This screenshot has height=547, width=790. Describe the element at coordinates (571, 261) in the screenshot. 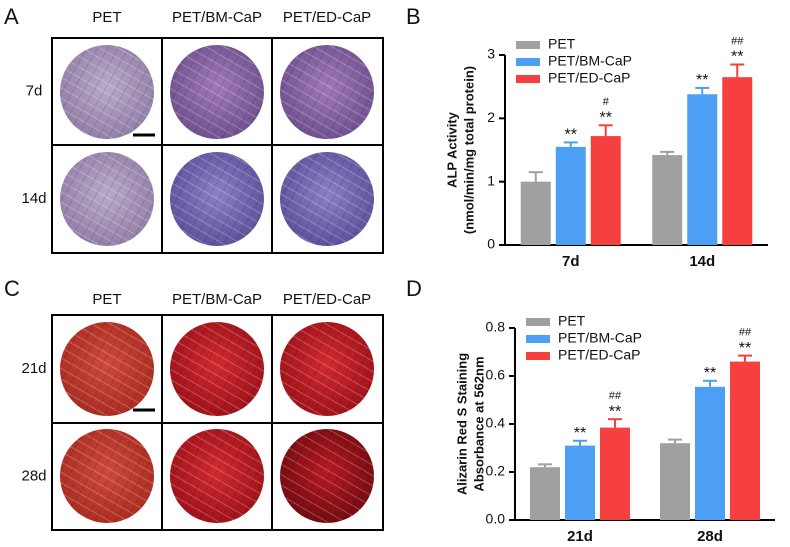

I see `x-tick-label: 7d` at that location.